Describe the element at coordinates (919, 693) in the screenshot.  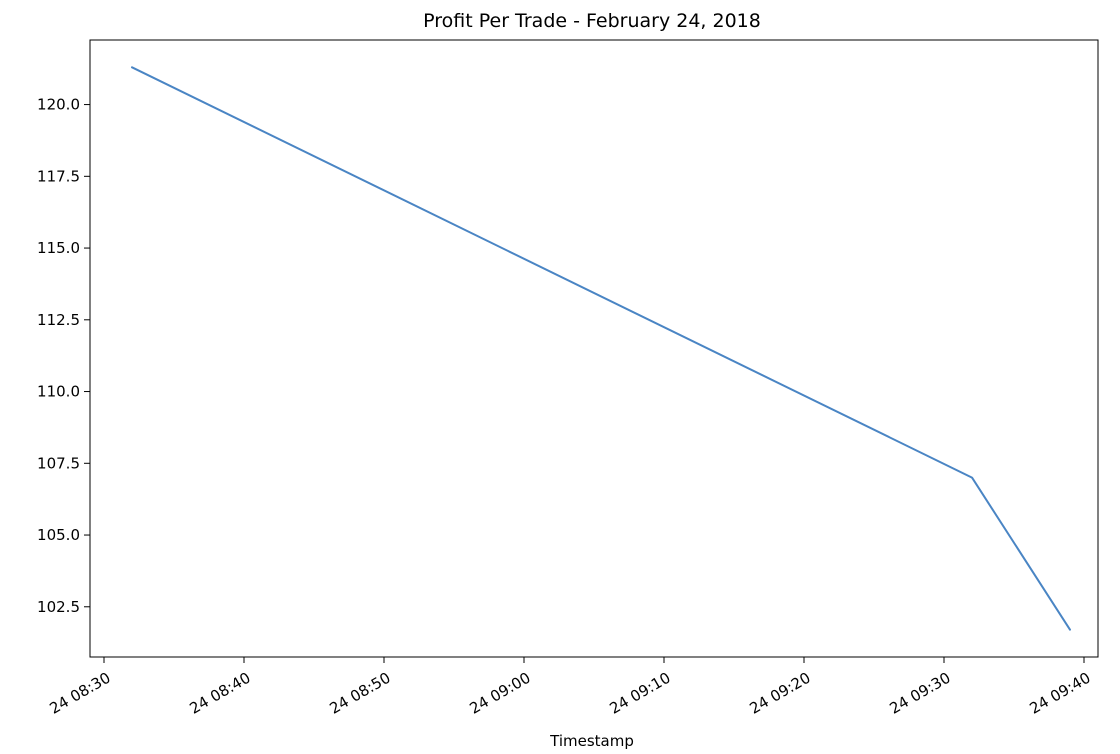
I see `x-tick-label: 24 09:30` at that location.